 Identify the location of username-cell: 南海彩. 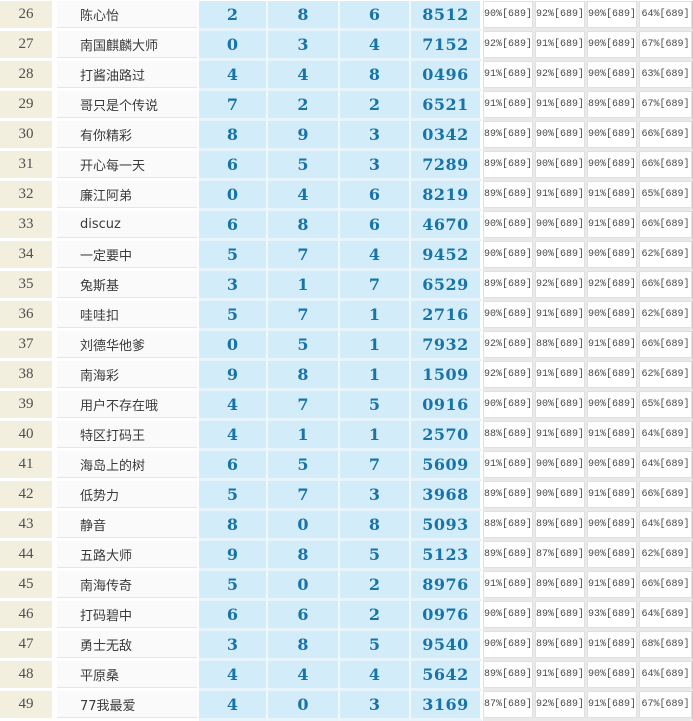
(128, 376).